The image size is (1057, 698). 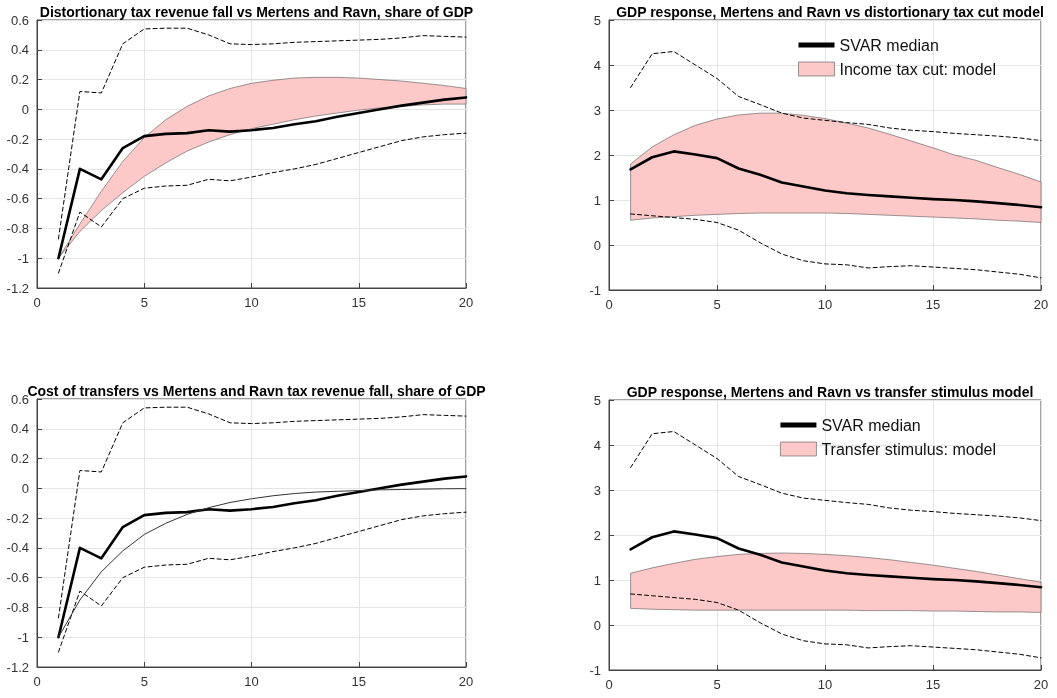 I want to click on chart-title: GDP response, Mertens and Ravn vs distortionary tax cut model, so click(x=830, y=12).